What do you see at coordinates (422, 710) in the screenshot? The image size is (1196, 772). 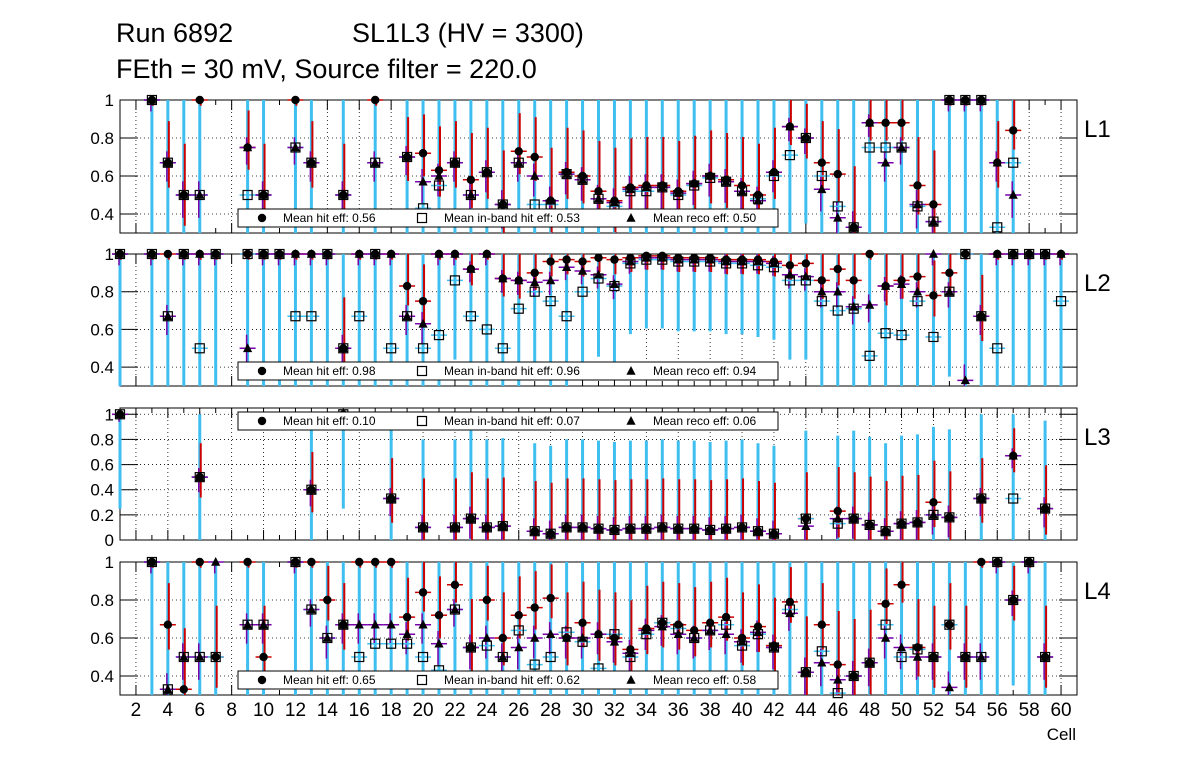 I see `x-tick-label: 20` at bounding box center [422, 710].